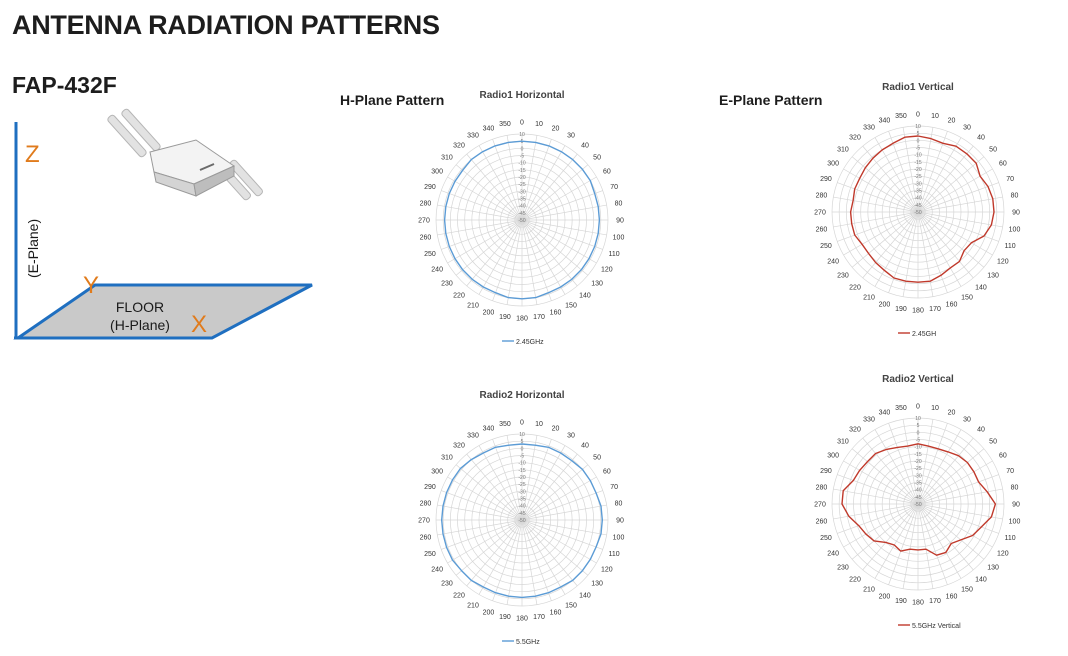  What do you see at coordinates (426, 203) in the screenshot?
I see `angle-tick-label: 280` at bounding box center [426, 203].